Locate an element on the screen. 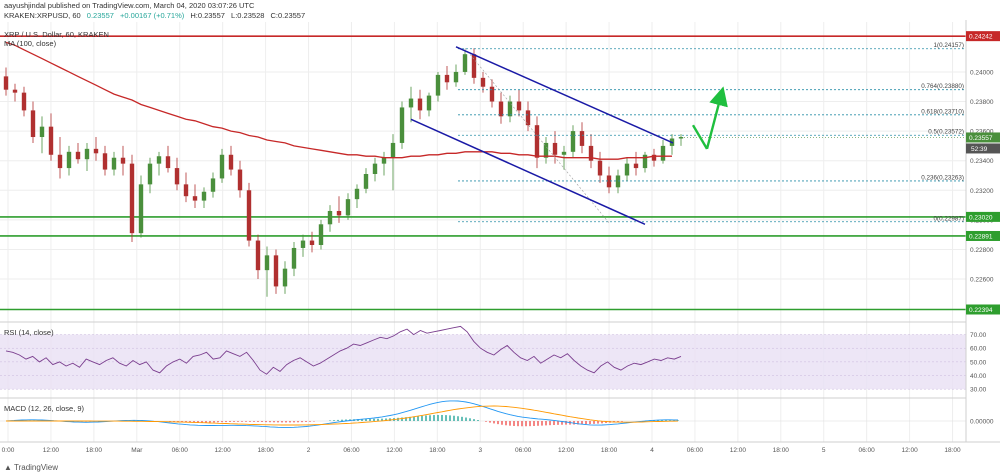 This screenshot has width=1000, height=474. current-price-tag is located at coordinates (983, 137).